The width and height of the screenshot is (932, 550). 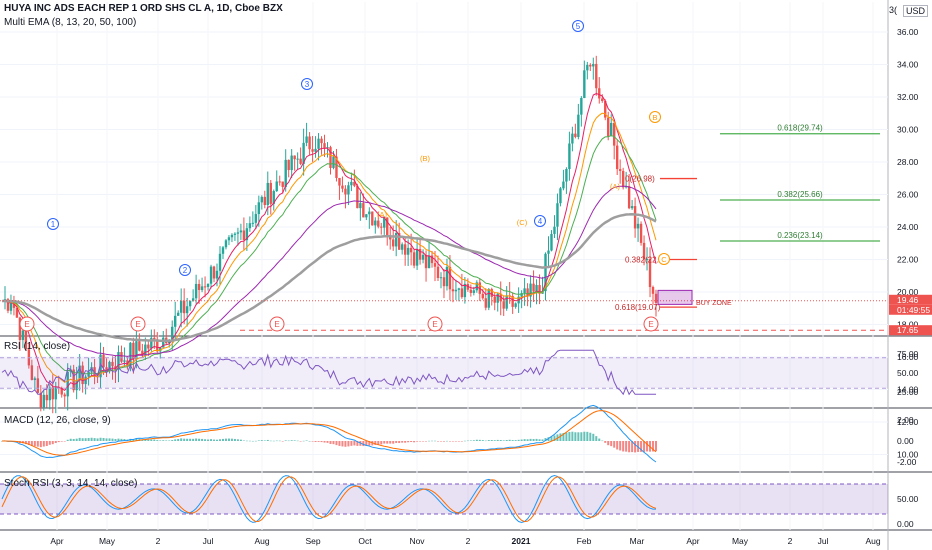 What do you see at coordinates (329, 433) in the screenshot?
I see `macd-line` at bounding box center [329, 433].